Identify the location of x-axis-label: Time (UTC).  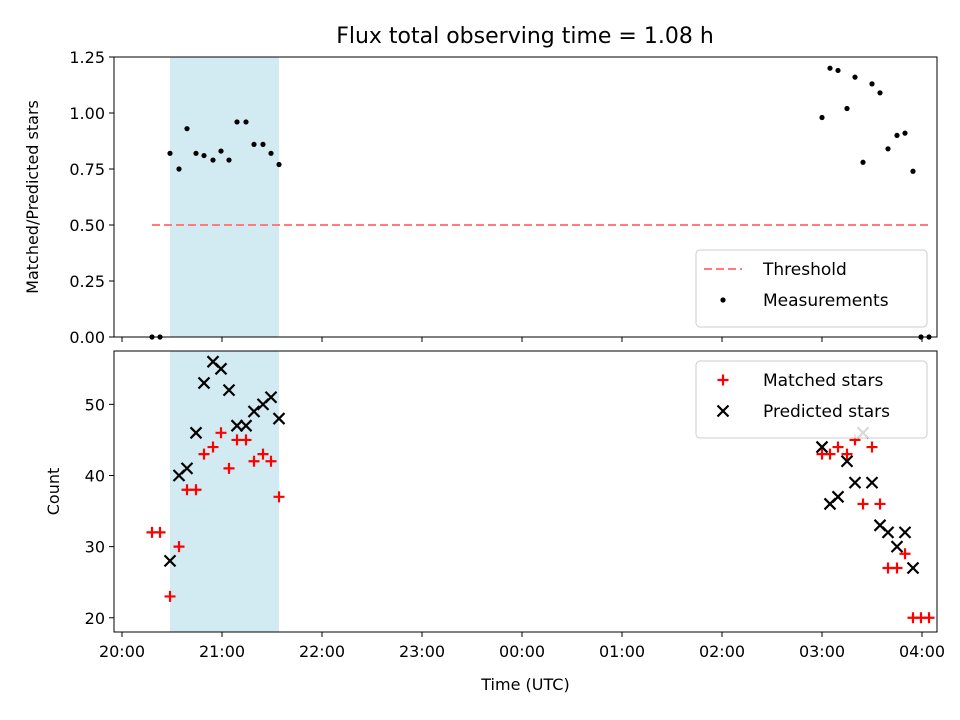
(524, 684).